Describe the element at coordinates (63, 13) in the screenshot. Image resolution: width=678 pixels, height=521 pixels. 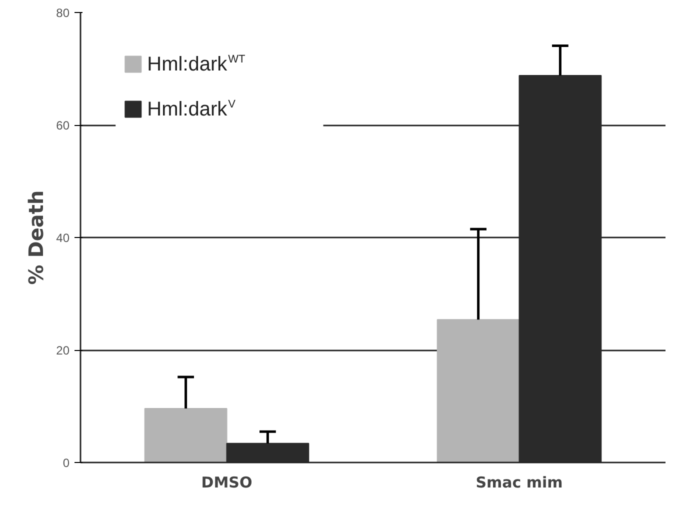
I see `y-tick-label: 80` at that location.